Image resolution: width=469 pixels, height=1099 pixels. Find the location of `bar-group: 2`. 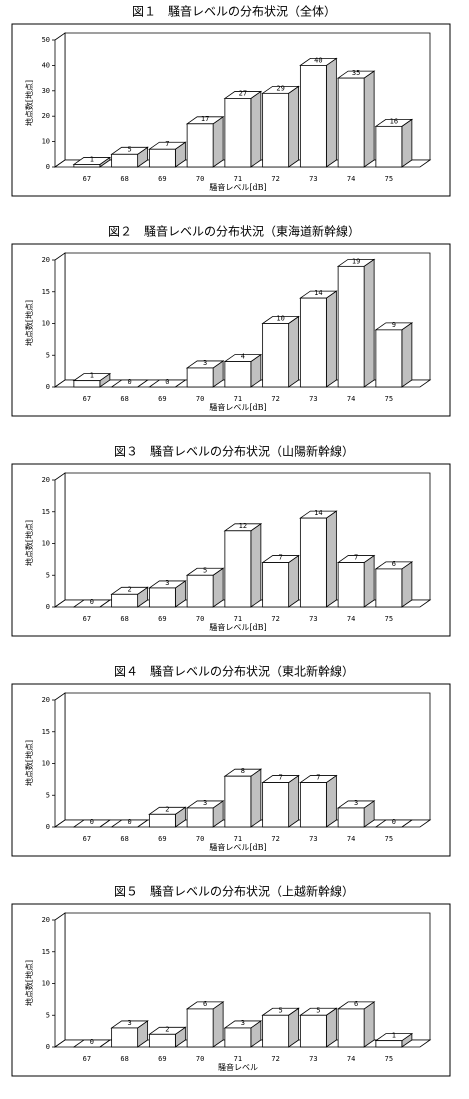

bar-group: 2 is located at coordinates (167, 816).